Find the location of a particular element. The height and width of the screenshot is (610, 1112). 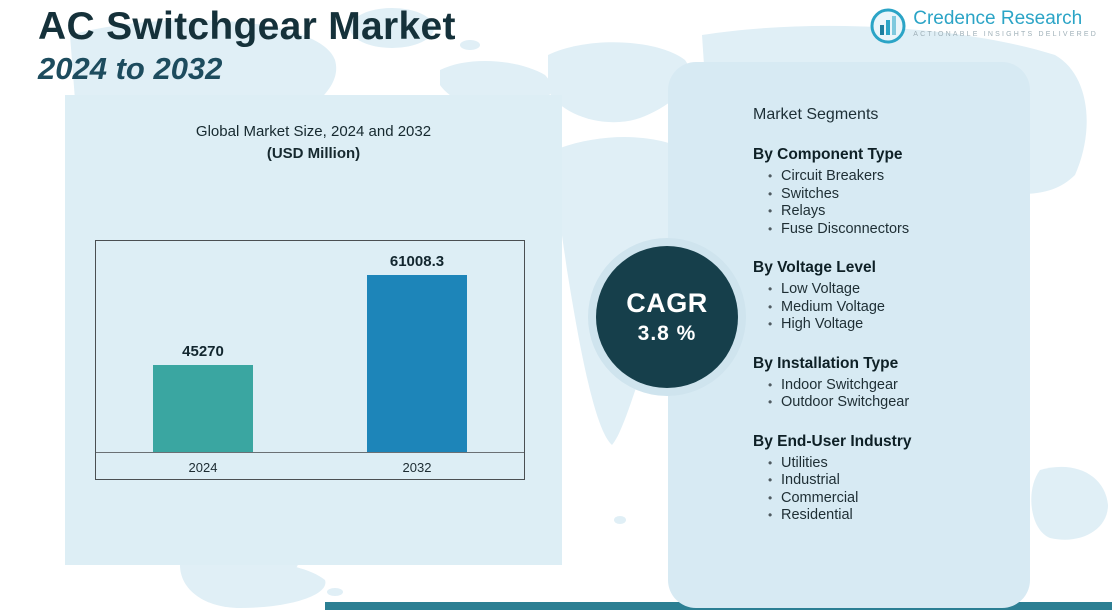

chart-title: Global Market Size, 2024 and 2032 is located at coordinates (313, 131).